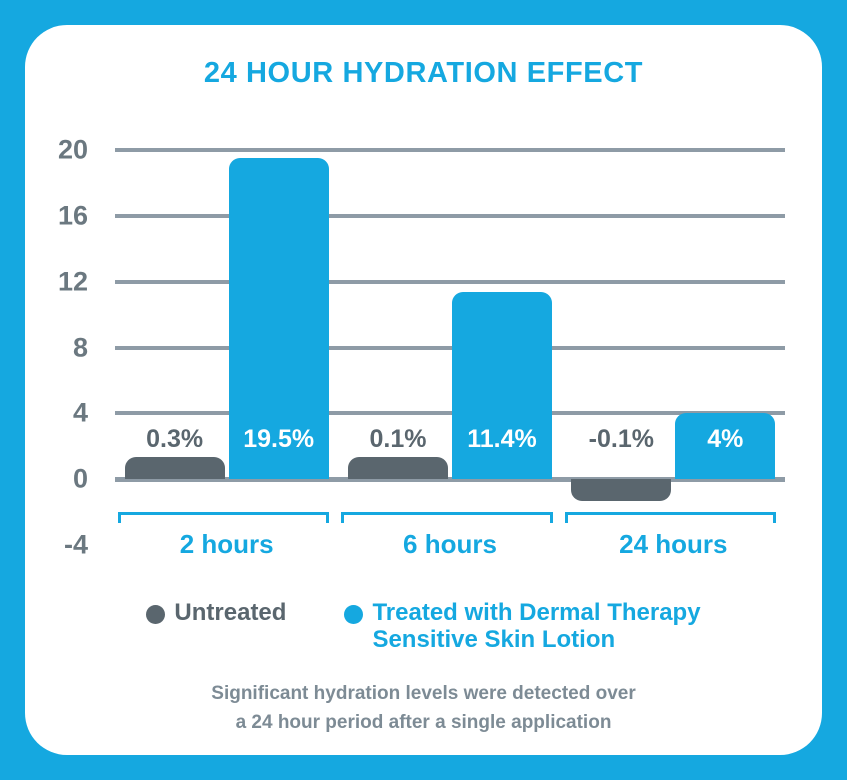 The height and width of the screenshot is (780, 847). I want to click on bar-value-label: 4%, so click(725, 439).